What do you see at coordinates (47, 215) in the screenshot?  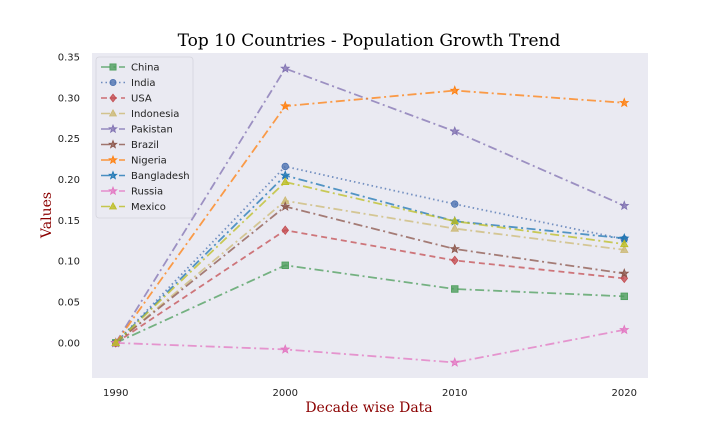 I see `y-axis-label: Values` at bounding box center [47, 215].